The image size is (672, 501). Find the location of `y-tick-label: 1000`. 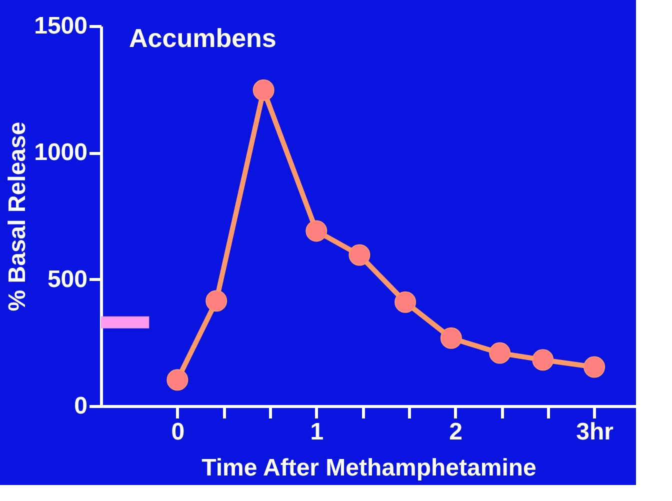

y-tick-label: 1000 is located at coordinates (61, 152).